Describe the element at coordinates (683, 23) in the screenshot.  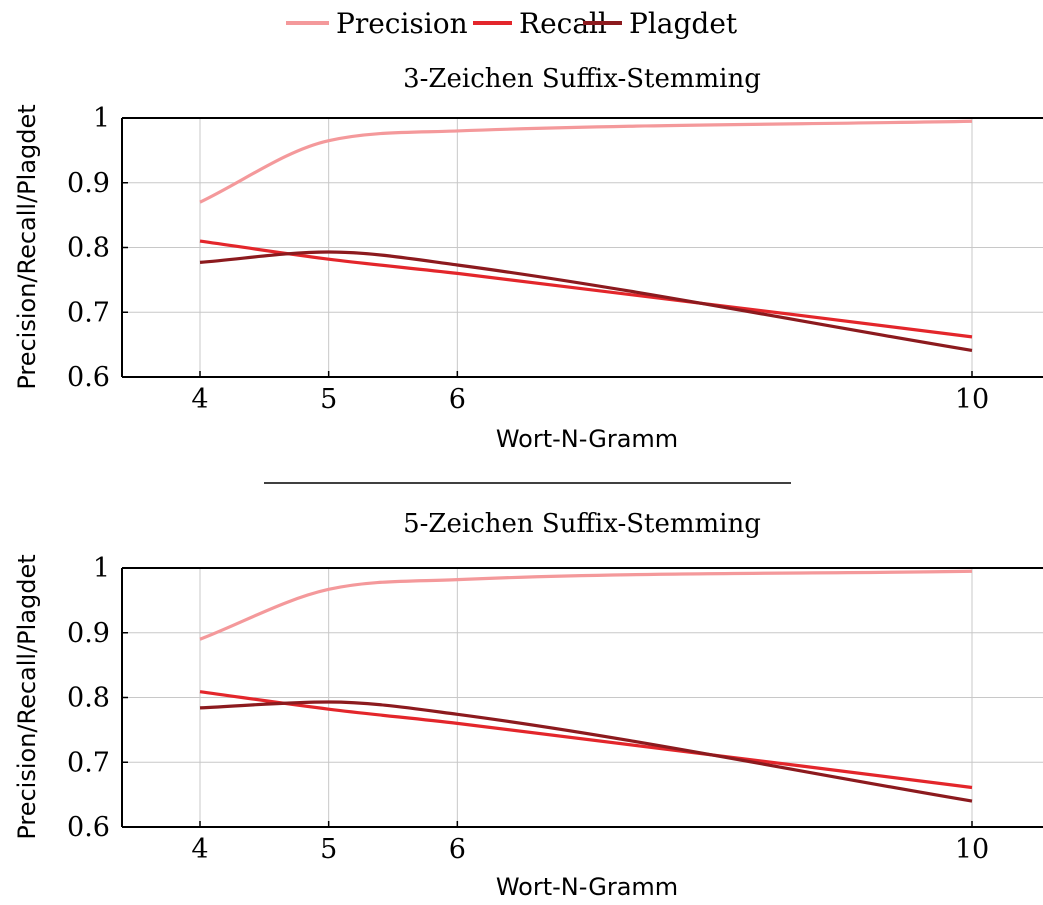
I see `legend-label-plagdet: Plagdet` at that location.